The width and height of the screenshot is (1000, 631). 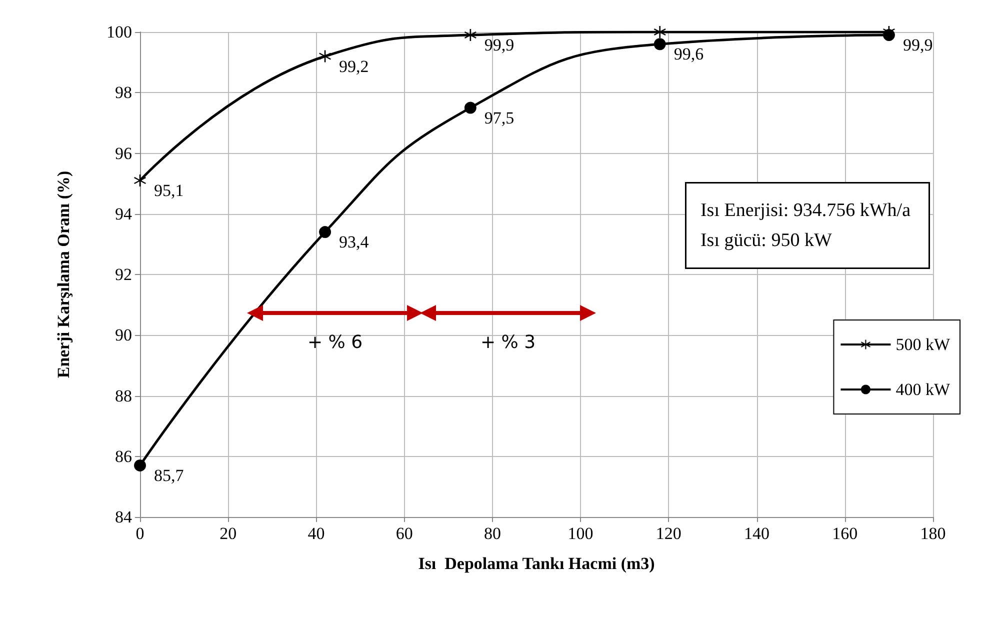 I want to click on data-label: 85,7, so click(x=169, y=475).